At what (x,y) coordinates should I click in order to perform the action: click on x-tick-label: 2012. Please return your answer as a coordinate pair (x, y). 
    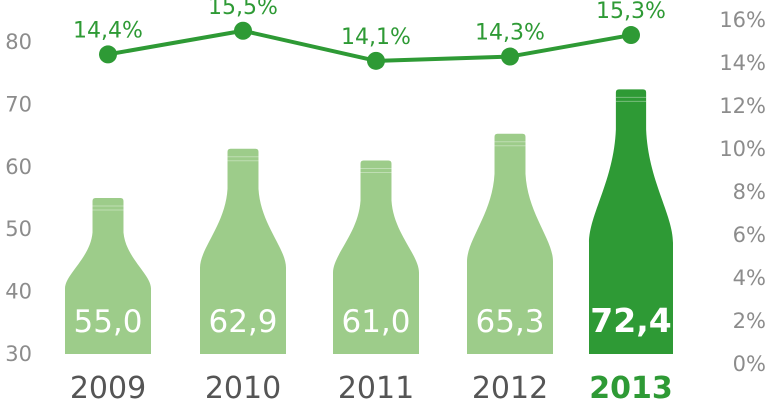
    Looking at the image, I should click on (510, 388).